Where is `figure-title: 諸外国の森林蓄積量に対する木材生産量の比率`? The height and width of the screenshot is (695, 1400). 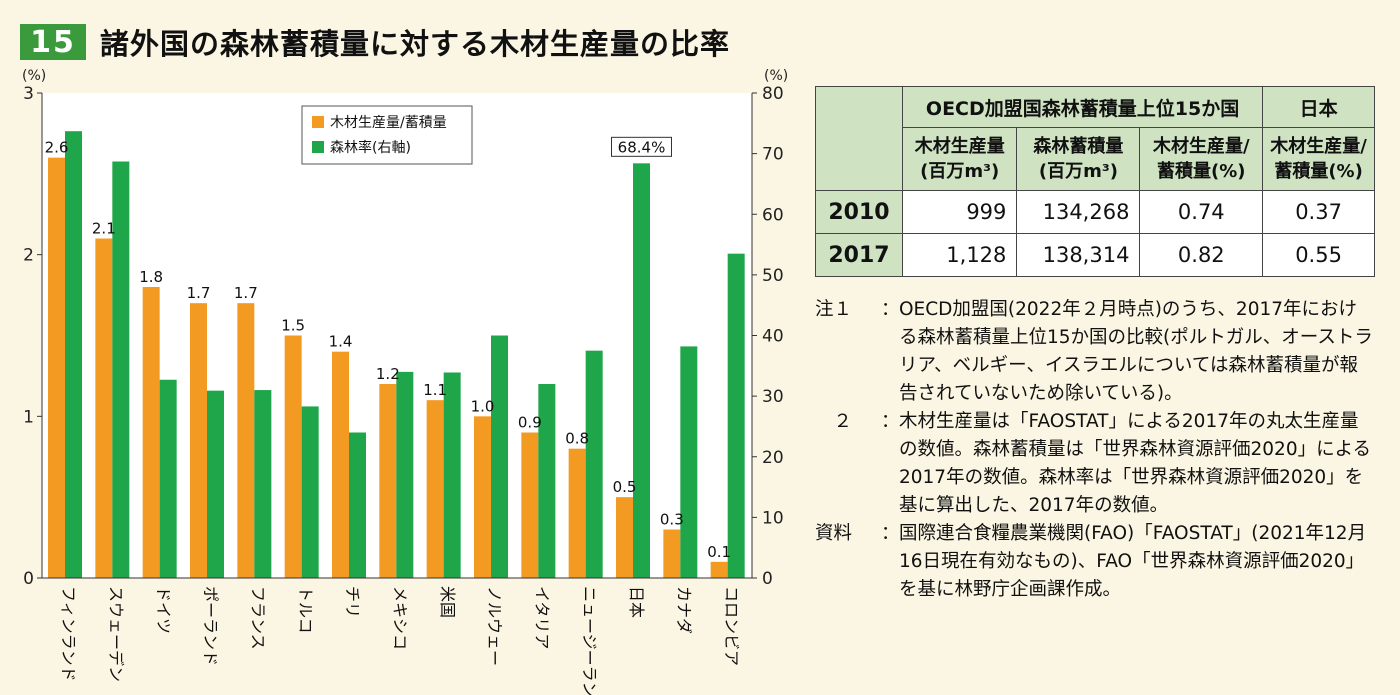 figure-title: 諸外国の森林蓄積量に対する木材生産量の比率 is located at coordinates (415, 44).